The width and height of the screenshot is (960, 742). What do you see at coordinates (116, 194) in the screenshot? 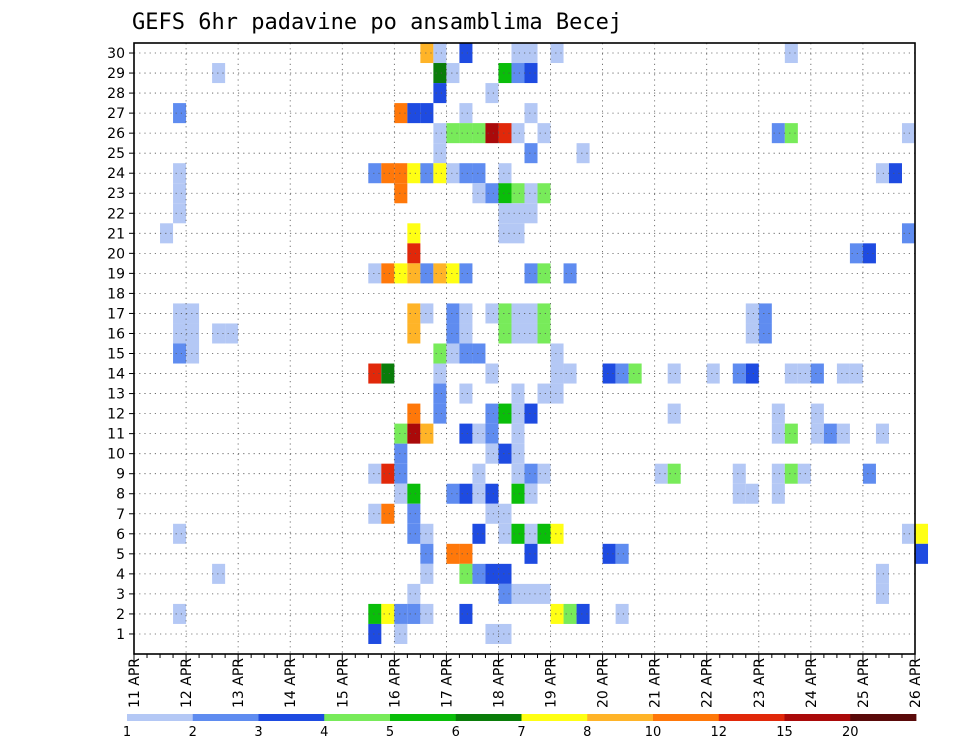
I see `y-tick-label: 23` at bounding box center [116, 194].